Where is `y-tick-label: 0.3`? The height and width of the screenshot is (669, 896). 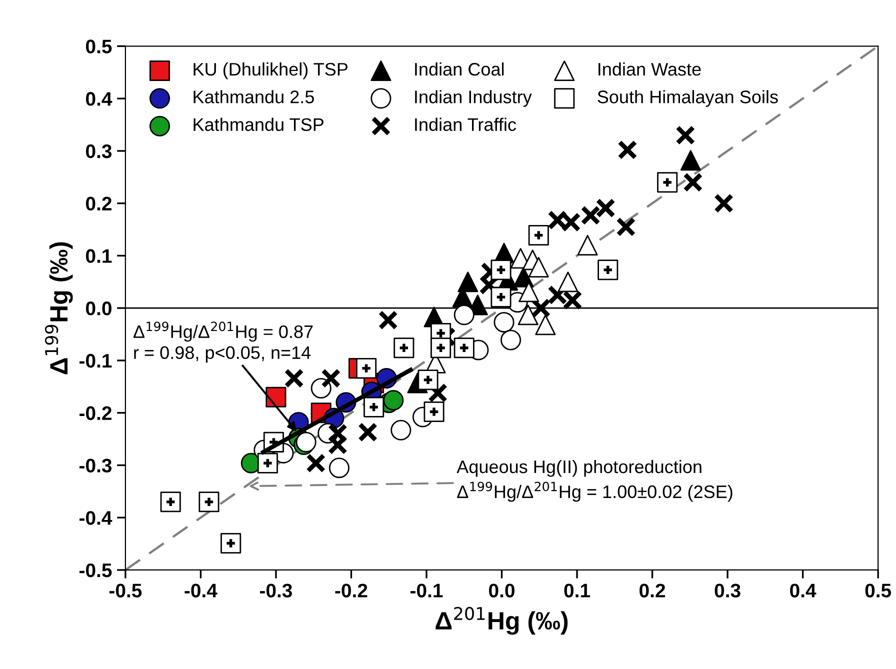
y-tick-label: 0.3 is located at coordinates (99, 151).